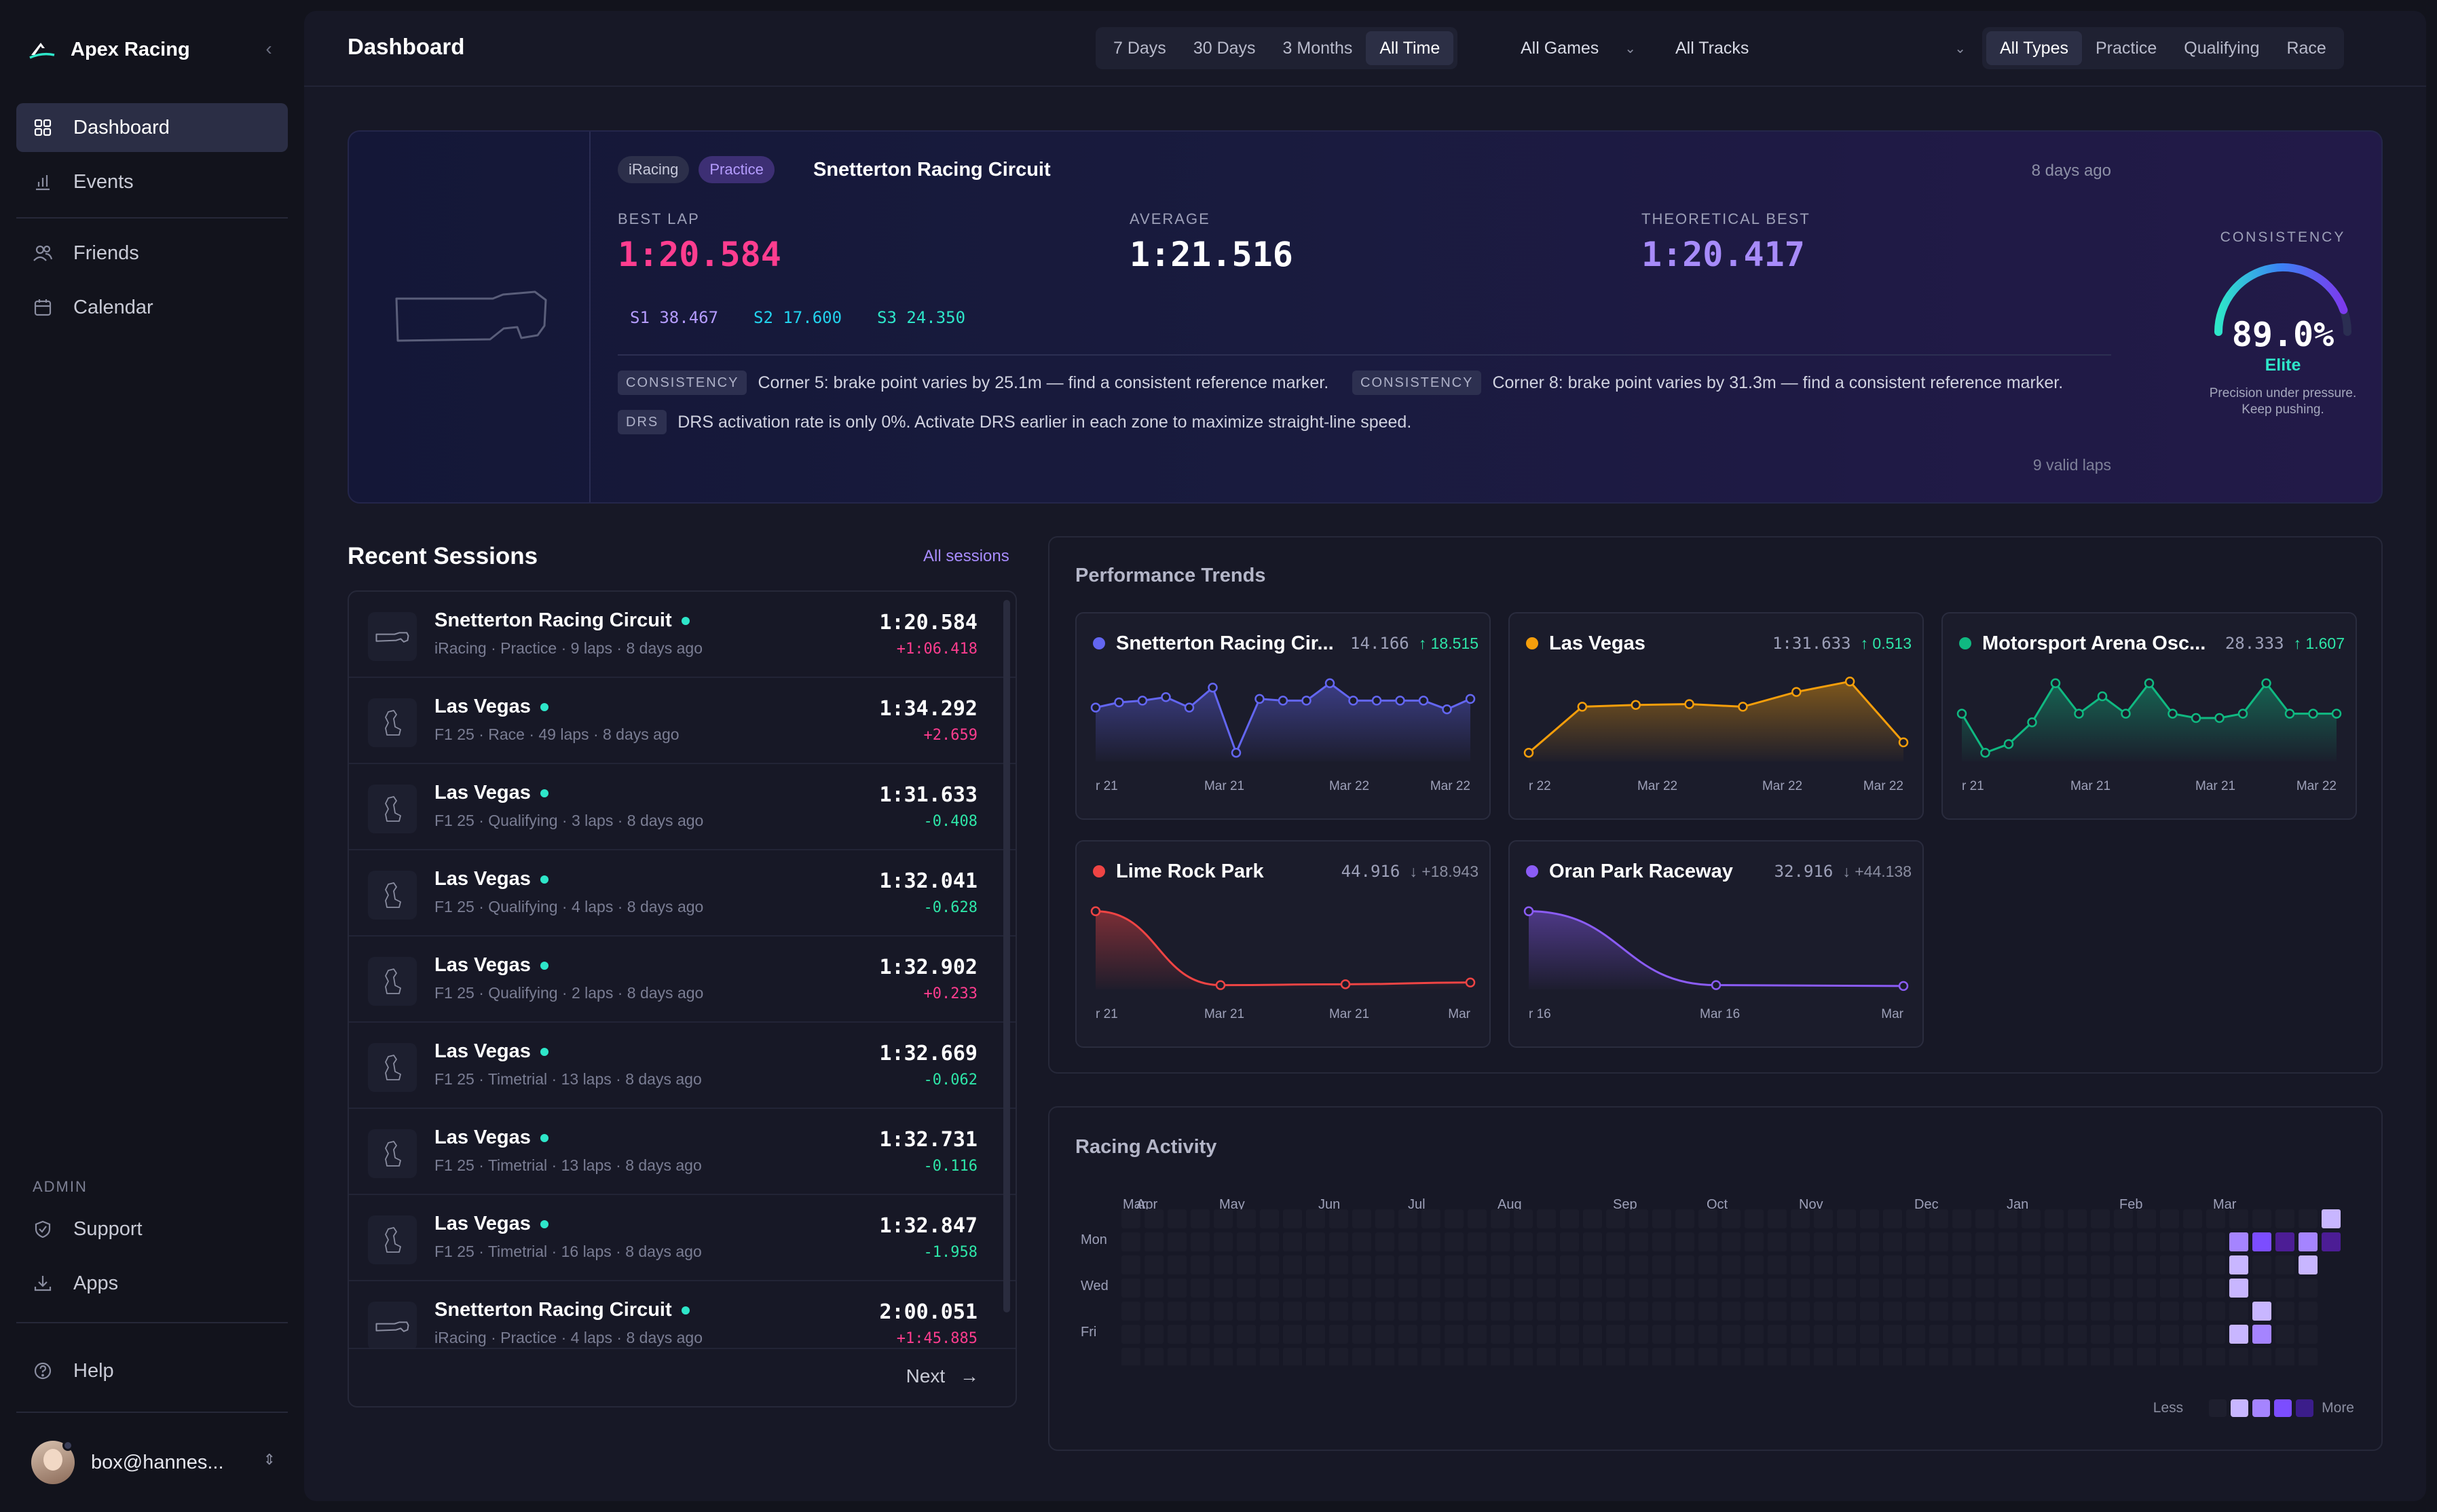  I want to click on type-option-race: Race, so click(2306, 48).